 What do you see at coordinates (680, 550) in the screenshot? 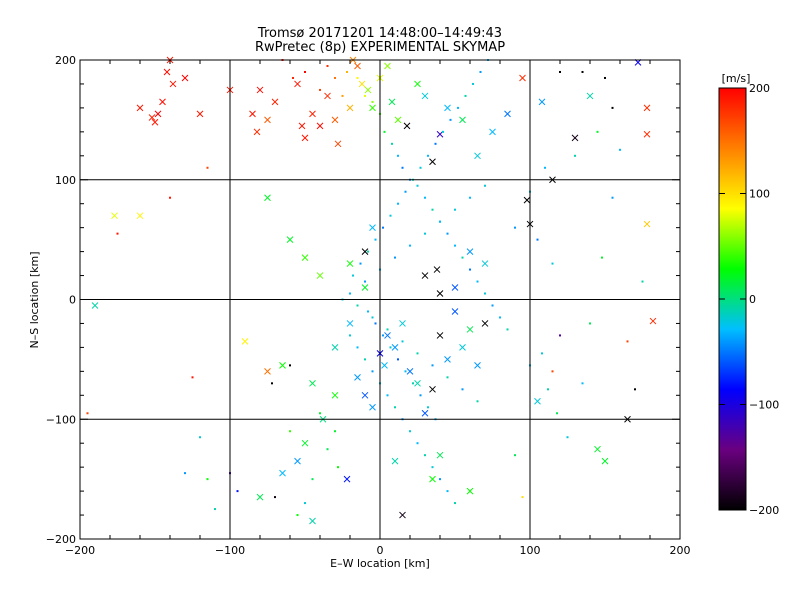
I see `x-tick-label: 200` at bounding box center [680, 550].